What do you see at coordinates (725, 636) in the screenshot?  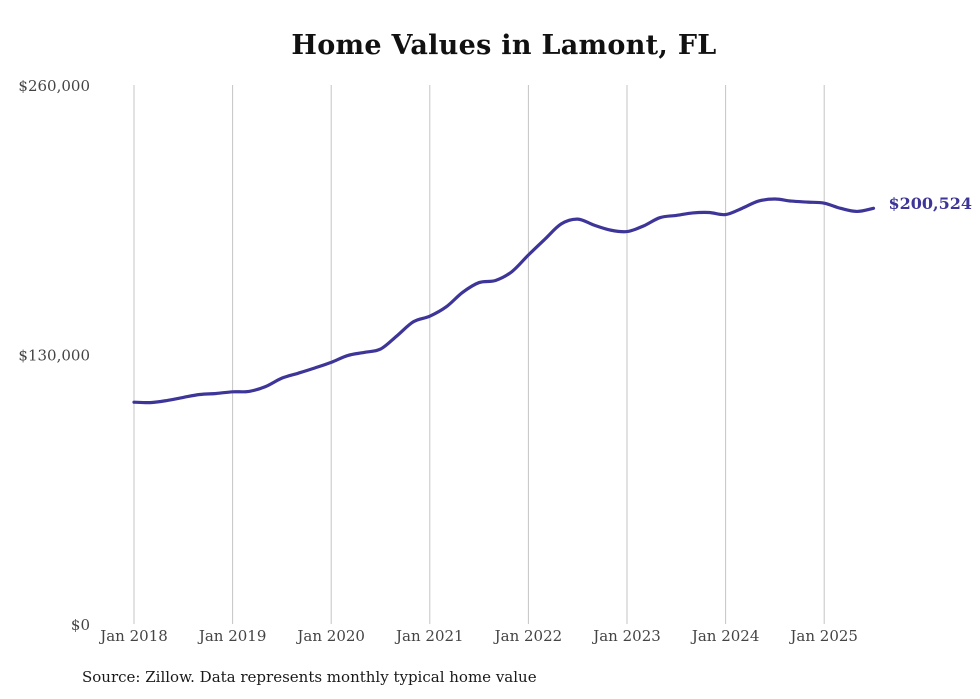 I see `x-tick-label: Jan 2024` at bounding box center [725, 636].